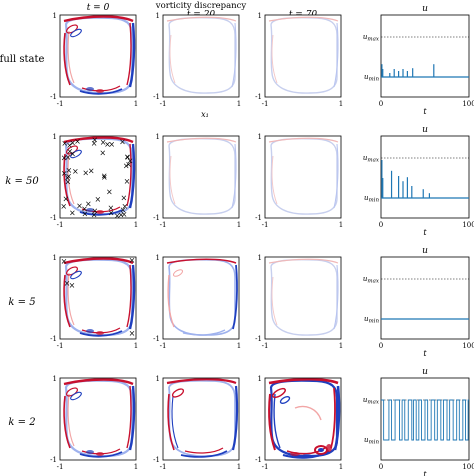  I want to click on field-panel-r2-c0: × ××××-1 11-1, so click(94, 302).